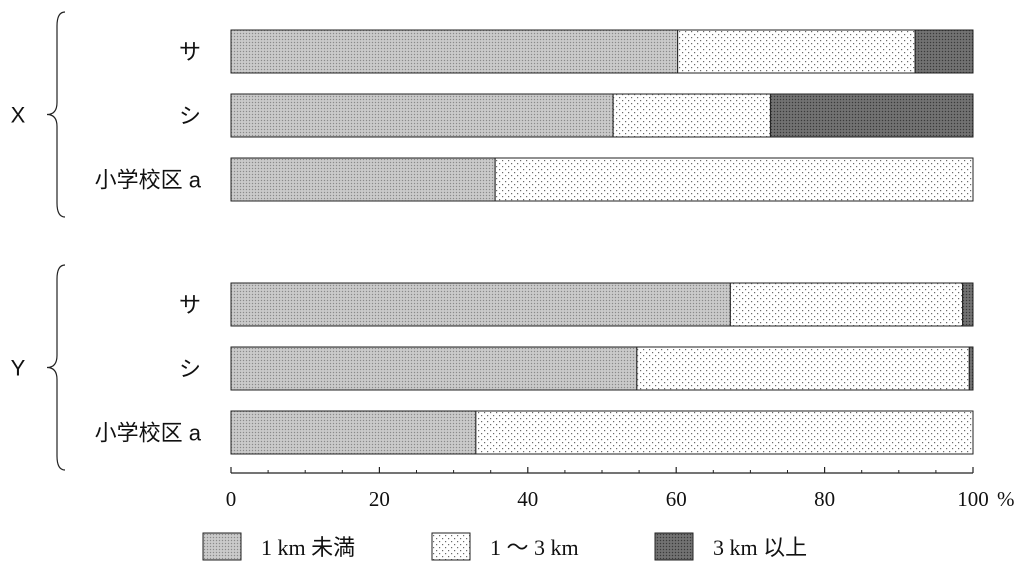 This screenshot has width=1032, height=567. What do you see at coordinates (231, 499) in the screenshot?
I see `x-tick-label: 0` at bounding box center [231, 499].